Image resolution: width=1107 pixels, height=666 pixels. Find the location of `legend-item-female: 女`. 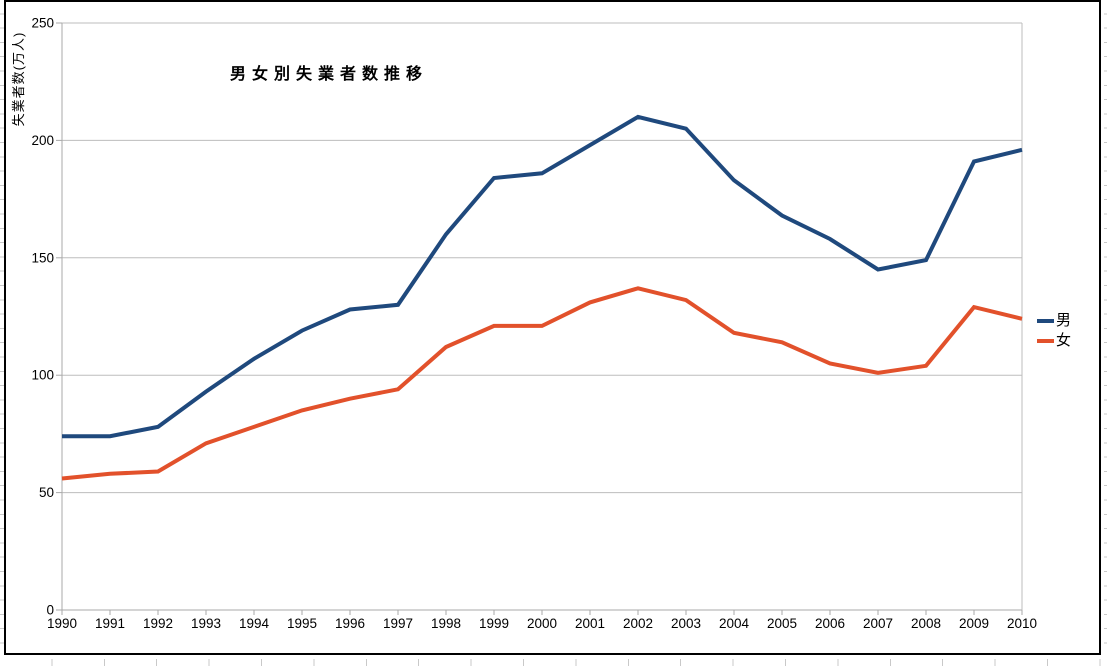

legend-item-female: 女 is located at coordinates (1054, 341).